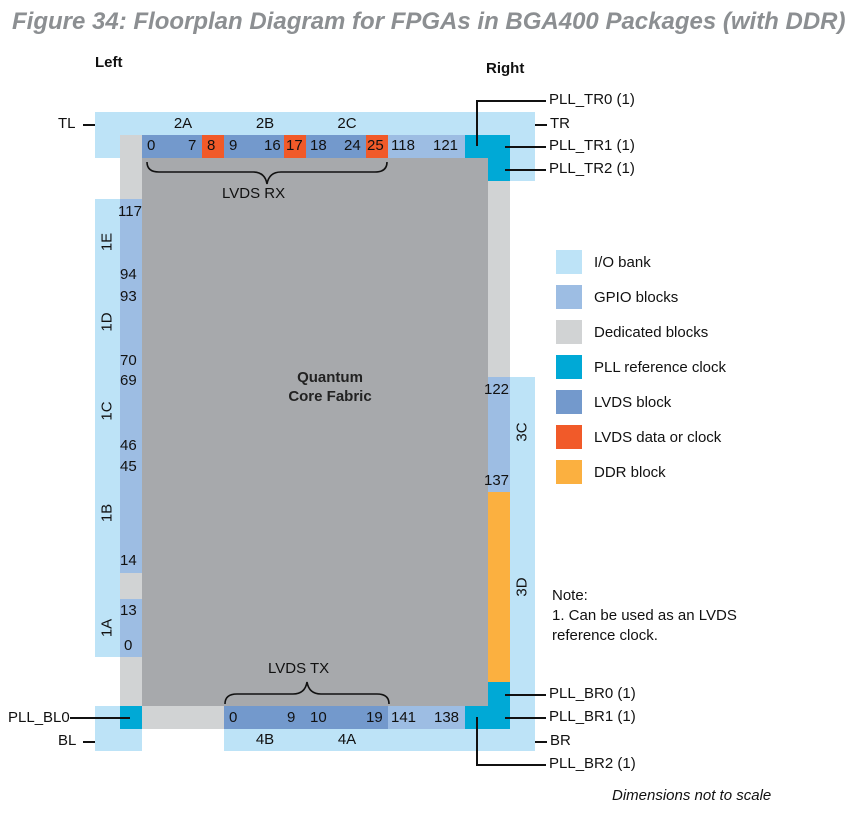 The width and height of the screenshot is (846, 829). I want to click on num-left-94: 94, so click(128, 274).